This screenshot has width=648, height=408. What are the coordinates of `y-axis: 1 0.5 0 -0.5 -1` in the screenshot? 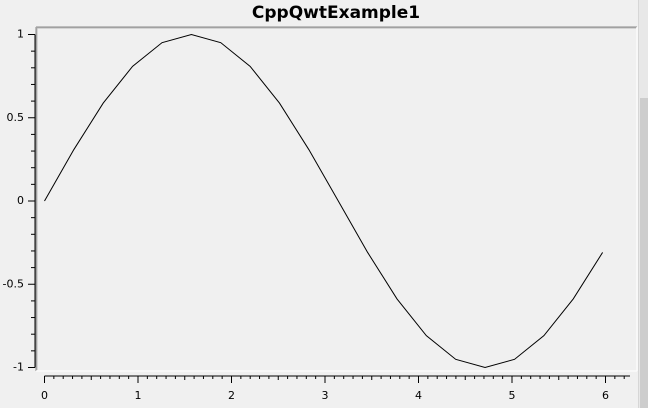 It's located at (19, 201).